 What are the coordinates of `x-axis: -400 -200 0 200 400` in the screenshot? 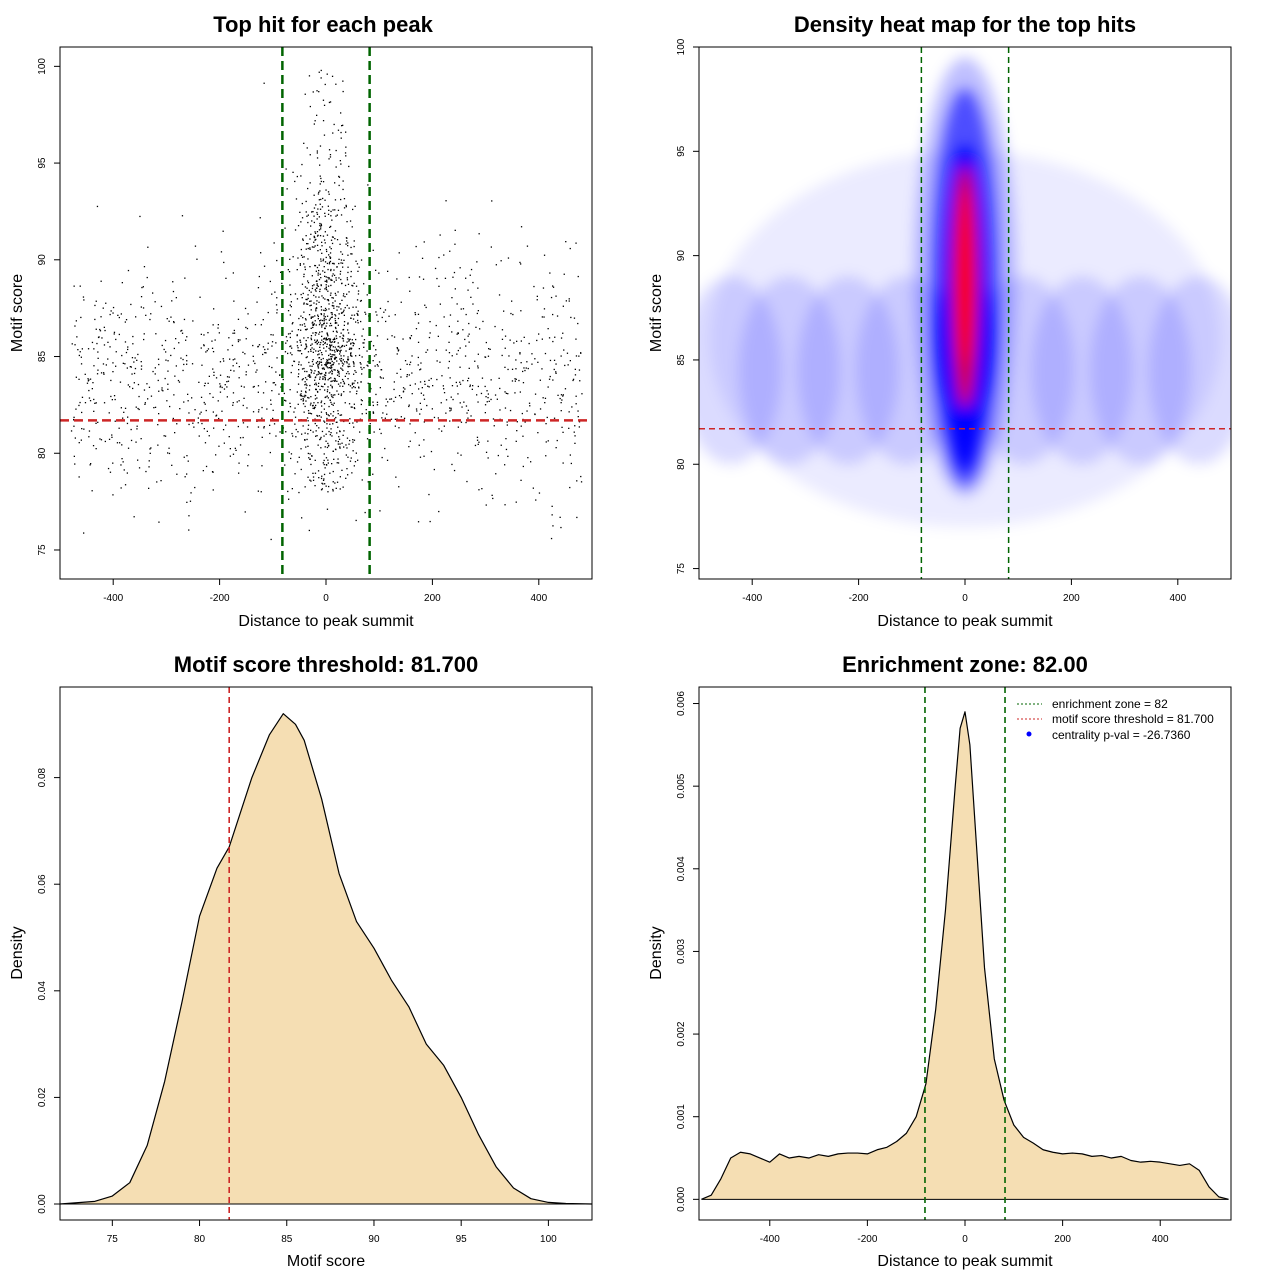 It's located at (325, 591).